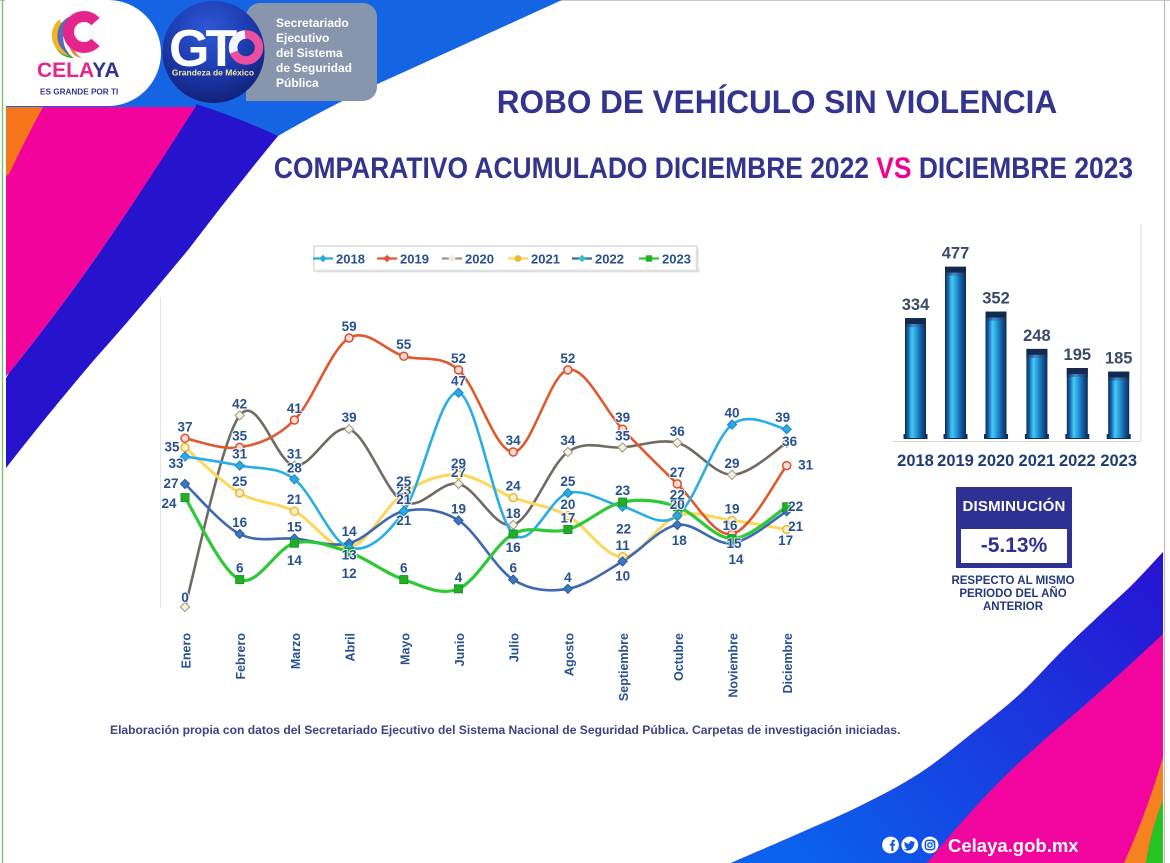  Describe the element at coordinates (788, 663) in the screenshot. I see `svg-text: Diciembre` at that location.